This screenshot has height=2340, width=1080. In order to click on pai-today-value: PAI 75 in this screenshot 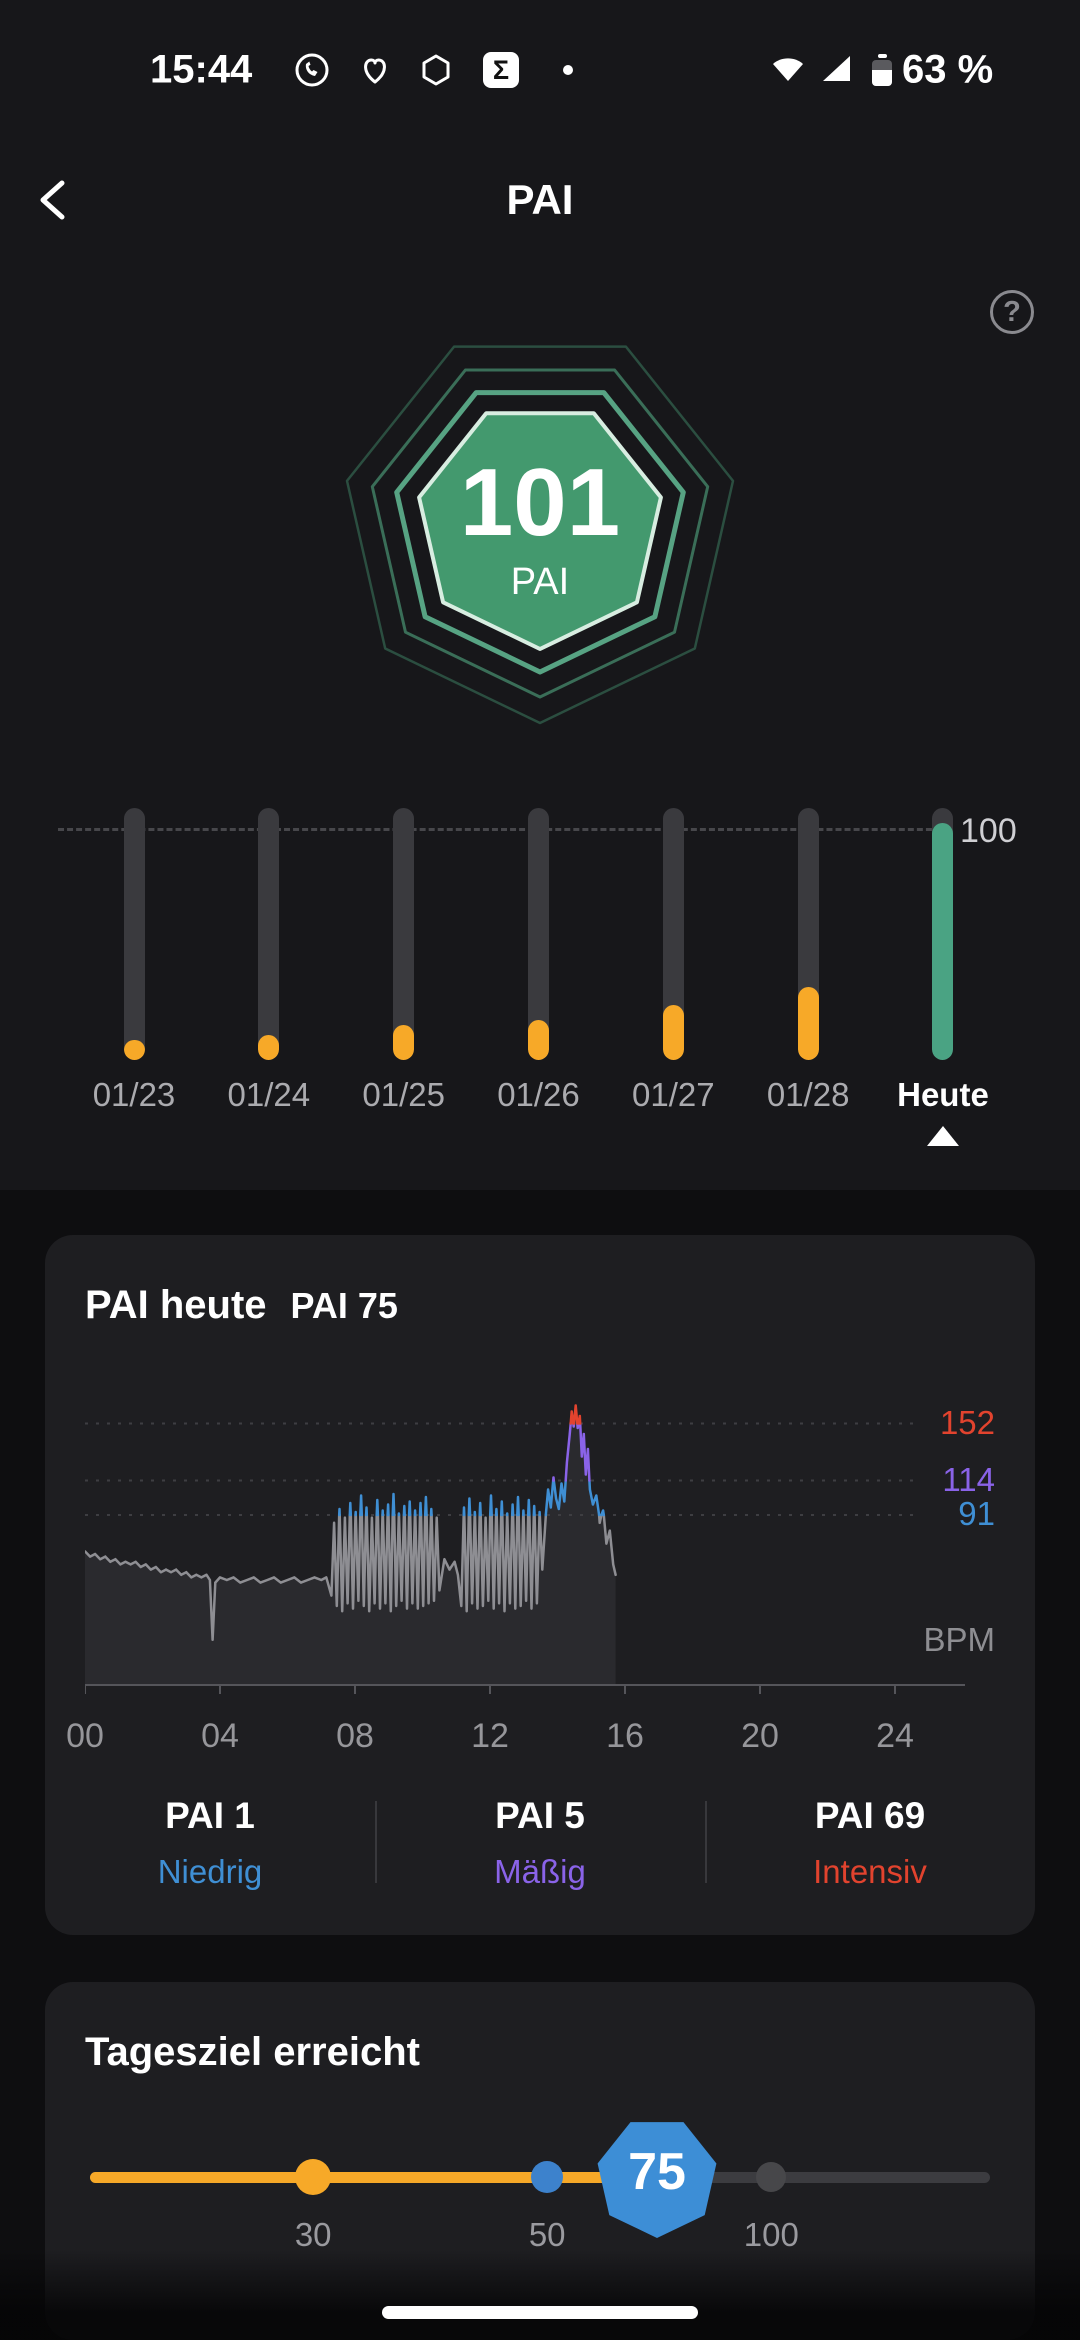, I will do `click(344, 1305)`.